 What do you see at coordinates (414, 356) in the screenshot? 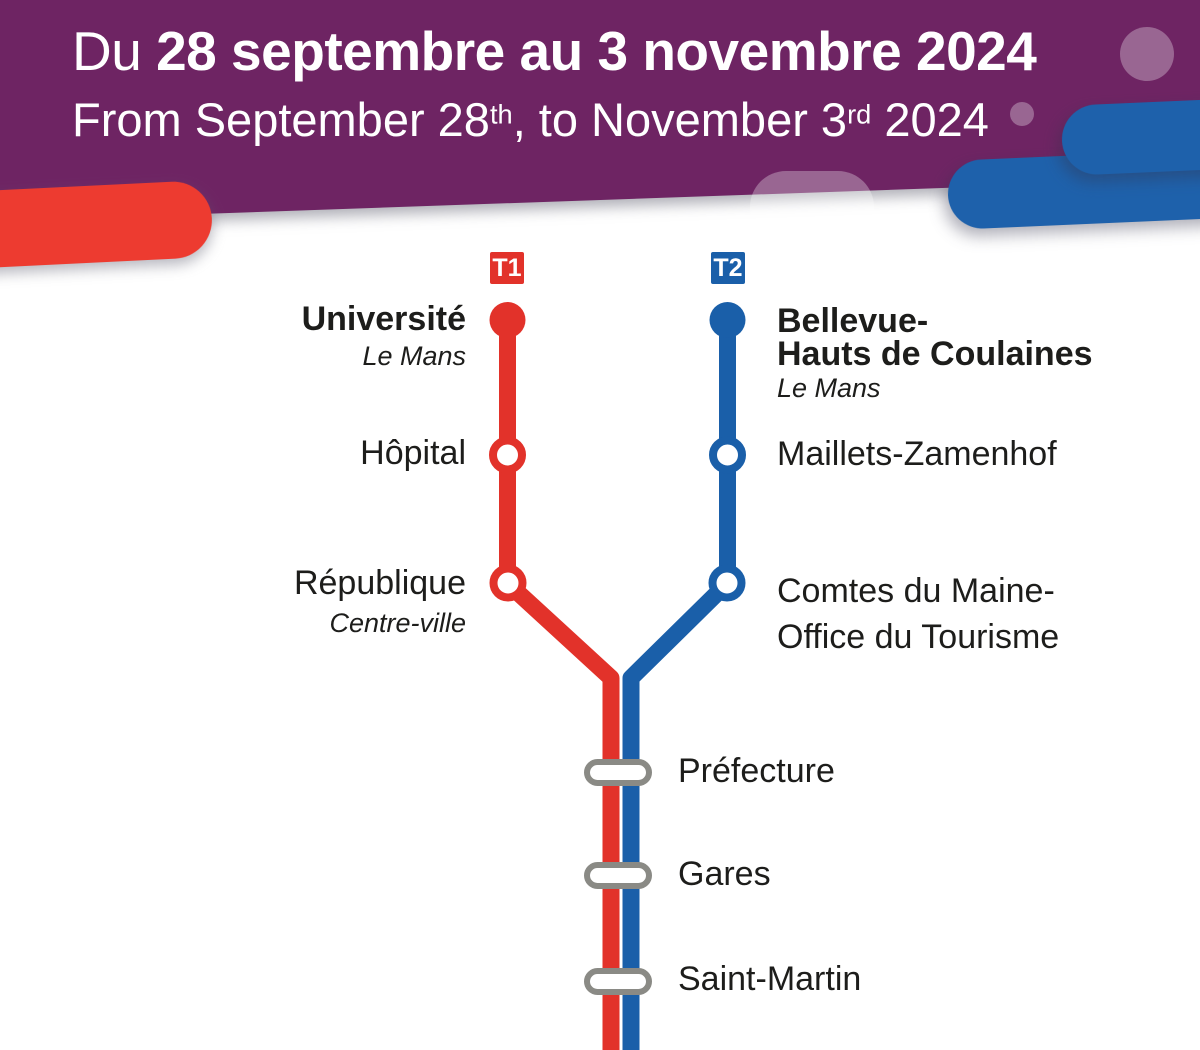
I see `station-sublabel-universite: Le Mans` at bounding box center [414, 356].